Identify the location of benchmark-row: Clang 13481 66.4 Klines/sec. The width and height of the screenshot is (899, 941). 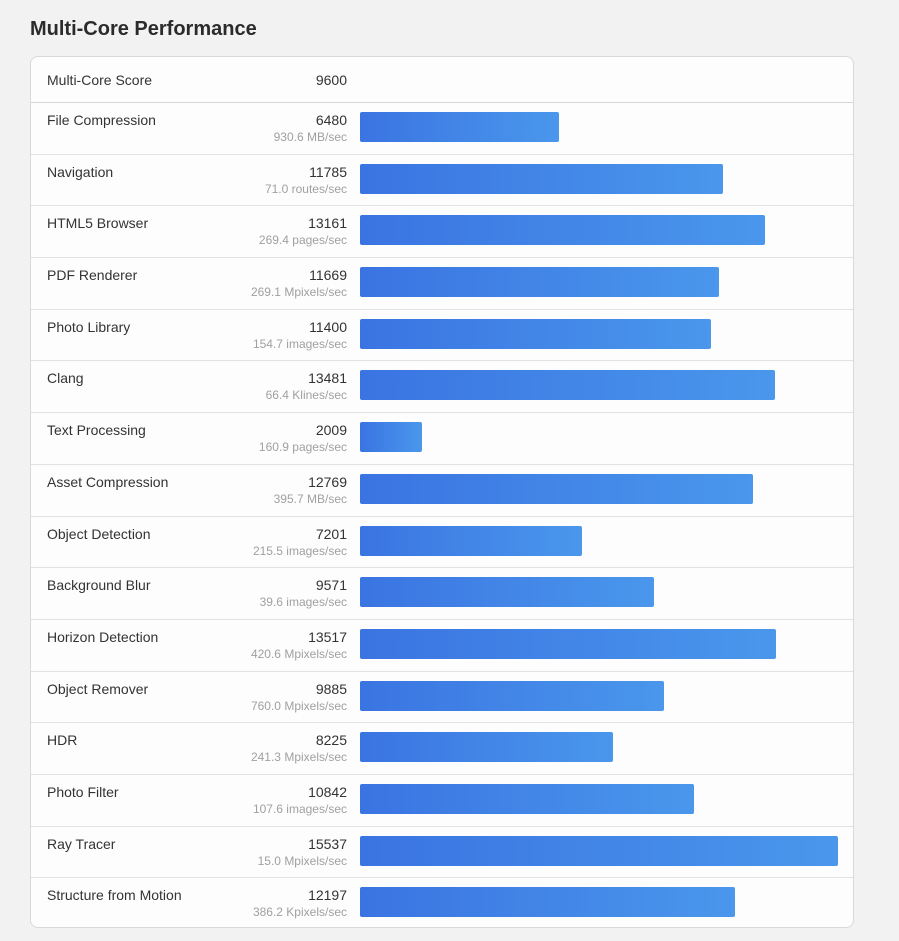
(442, 387).